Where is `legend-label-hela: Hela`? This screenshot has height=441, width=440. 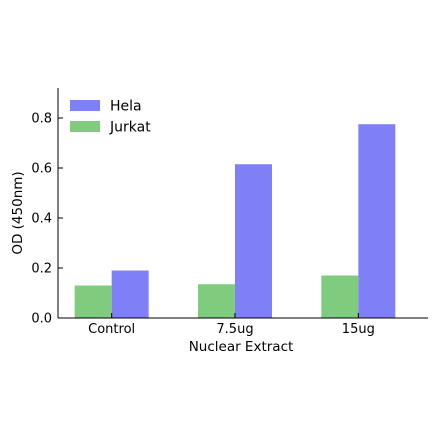
legend-label-hela: Hela is located at coordinates (126, 107).